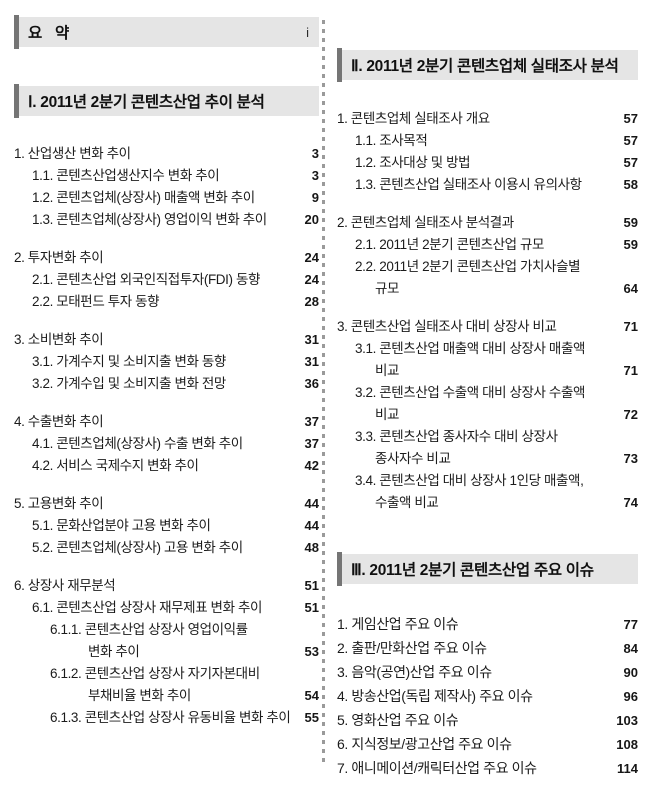 The width and height of the screenshot is (650, 791). Describe the element at coordinates (149, 219) in the screenshot. I see `toc-entry-title: 1.3. 콘텐츠업체(상장사) 영업이익 변화 추이` at that location.